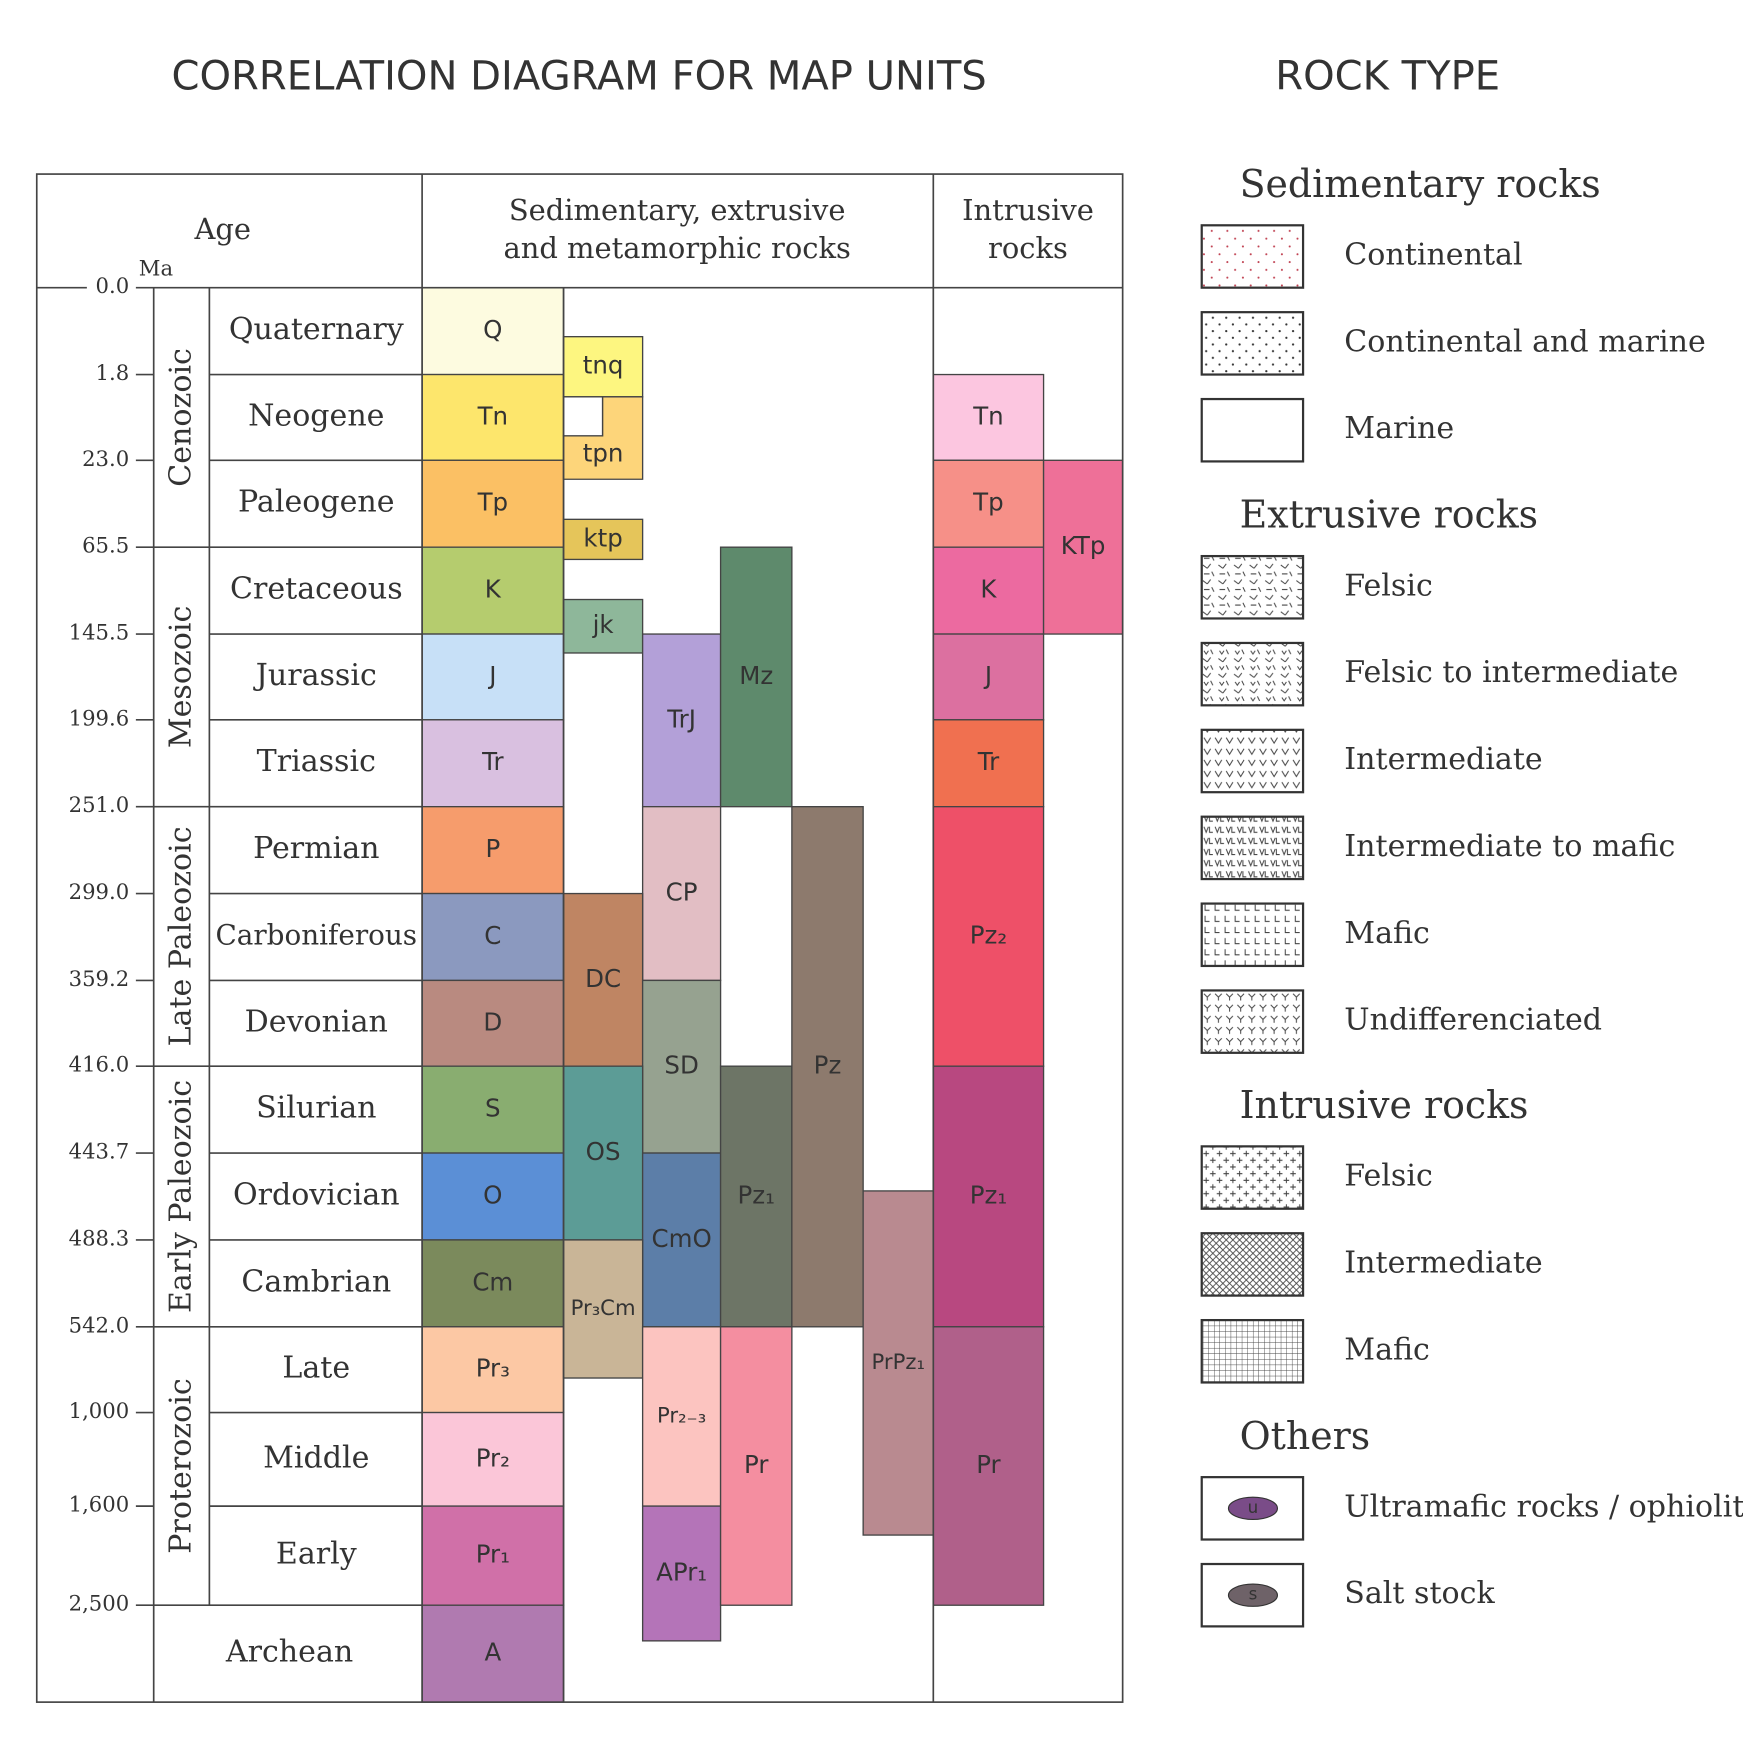  I want to click on era-label: Proterozoic, so click(181, 1465).